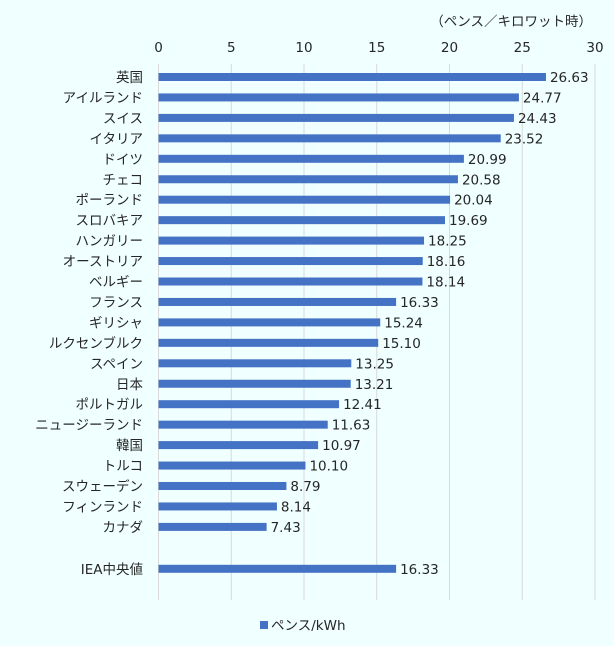 The image size is (614, 646). I want to click on value-label: 10.97, so click(341, 446).